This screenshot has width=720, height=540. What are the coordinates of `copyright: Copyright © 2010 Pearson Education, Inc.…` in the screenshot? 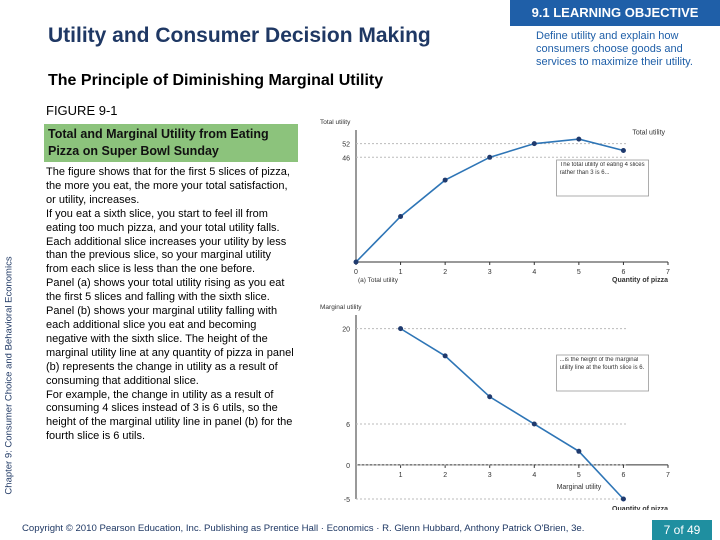 It's located at (303, 528).